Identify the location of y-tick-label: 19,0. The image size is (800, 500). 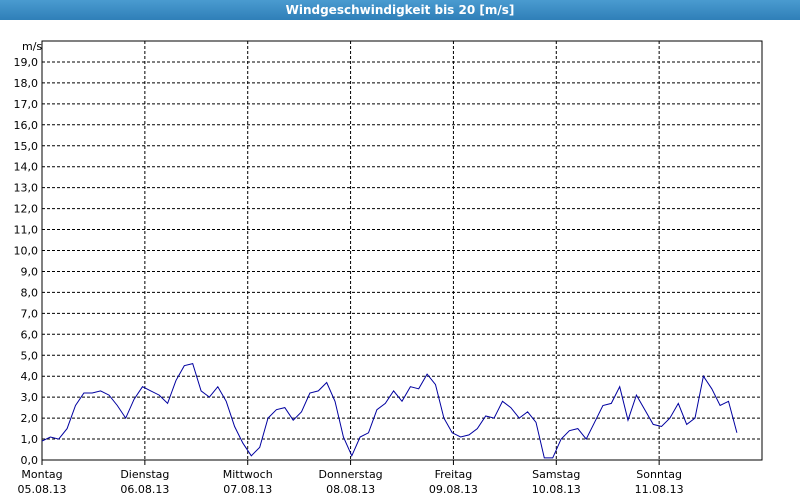
(26, 62).